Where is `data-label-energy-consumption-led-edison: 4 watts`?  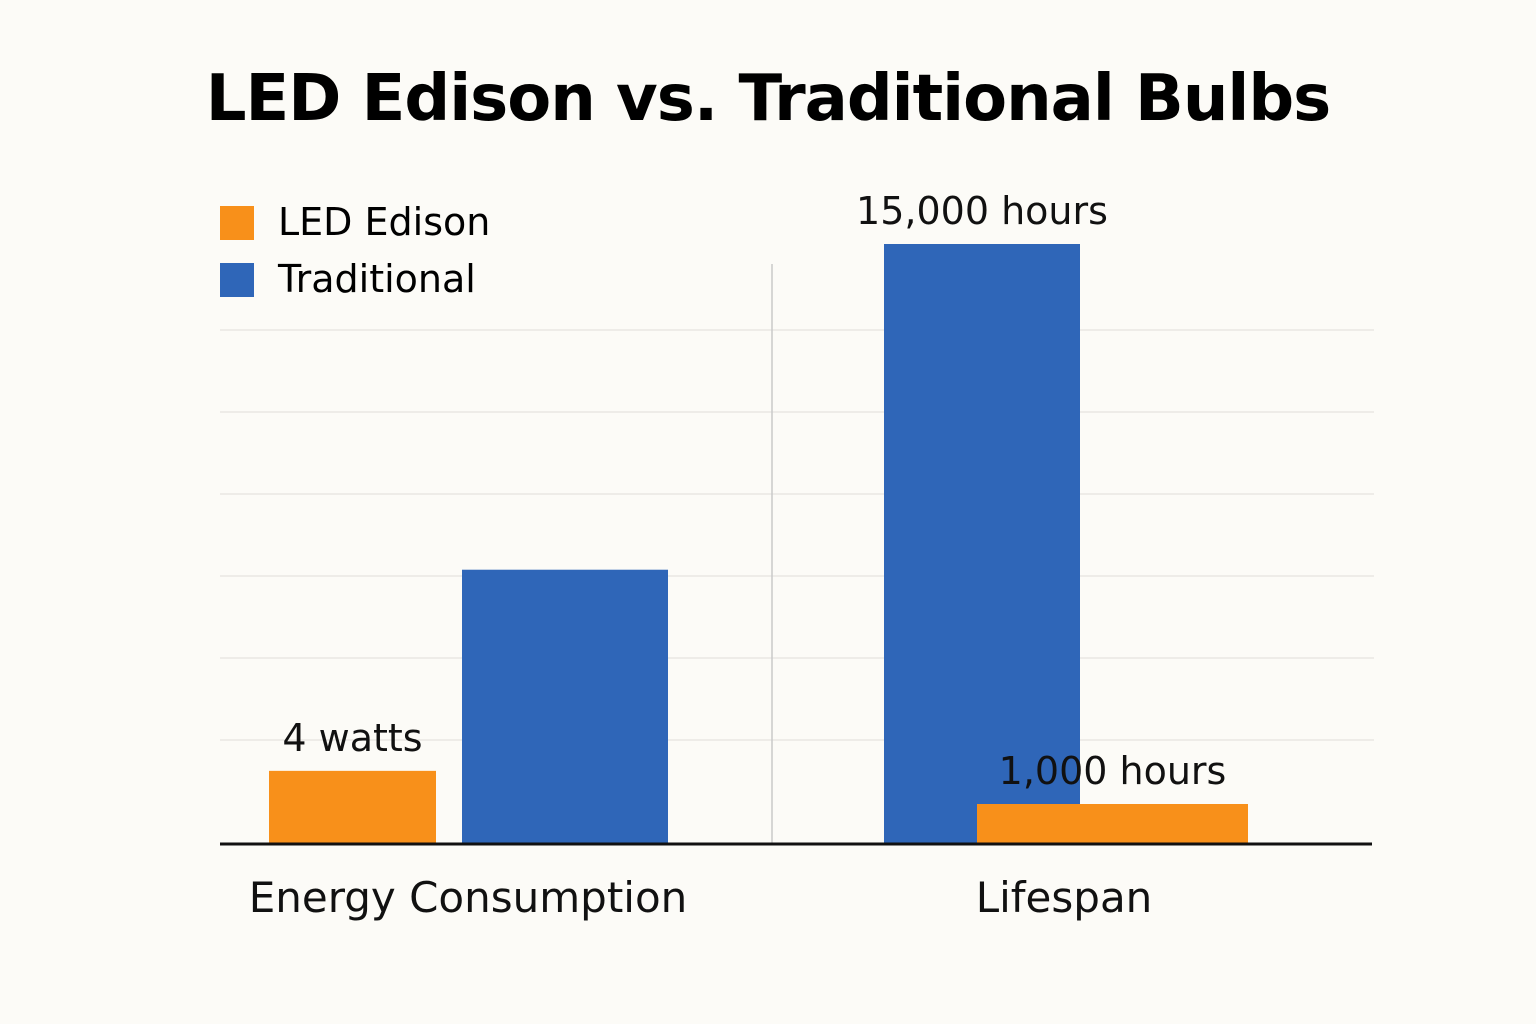
data-label-energy-consumption-led-edison: 4 watts is located at coordinates (352, 738).